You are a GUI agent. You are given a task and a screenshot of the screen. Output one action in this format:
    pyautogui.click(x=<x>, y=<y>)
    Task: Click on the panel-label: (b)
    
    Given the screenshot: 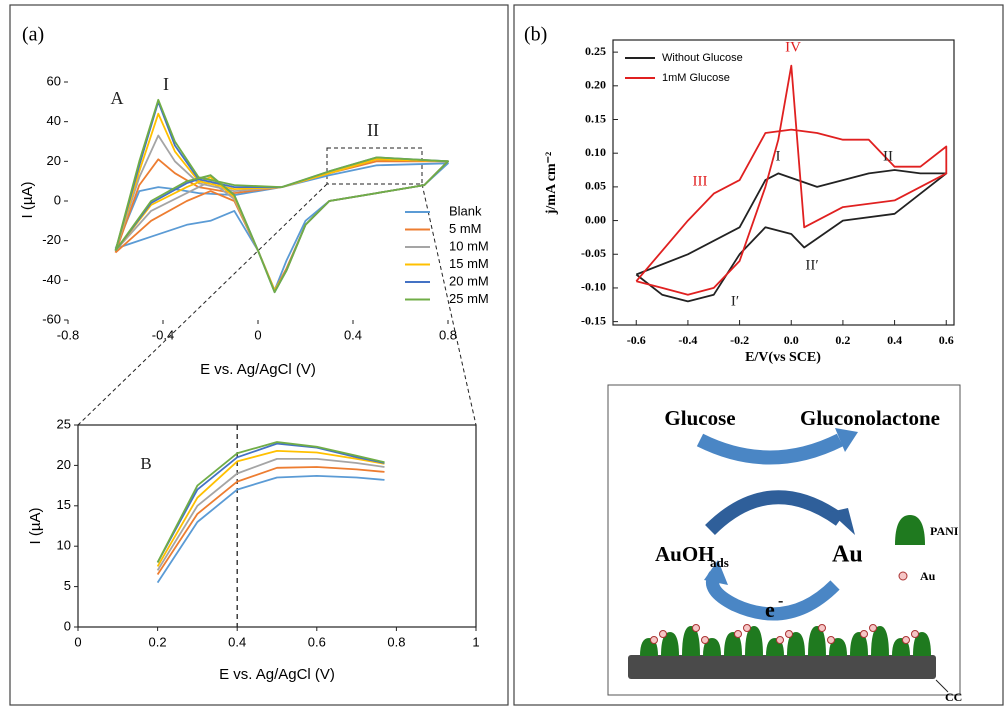 What is the action you would take?
    pyautogui.click(x=535, y=35)
    